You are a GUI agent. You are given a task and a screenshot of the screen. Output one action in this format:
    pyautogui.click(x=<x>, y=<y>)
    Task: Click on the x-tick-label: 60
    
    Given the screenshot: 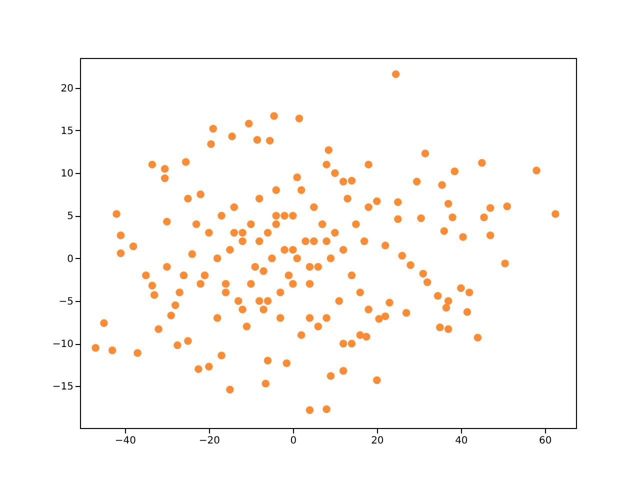 What is the action you would take?
    pyautogui.click(x=545, y=441)
    